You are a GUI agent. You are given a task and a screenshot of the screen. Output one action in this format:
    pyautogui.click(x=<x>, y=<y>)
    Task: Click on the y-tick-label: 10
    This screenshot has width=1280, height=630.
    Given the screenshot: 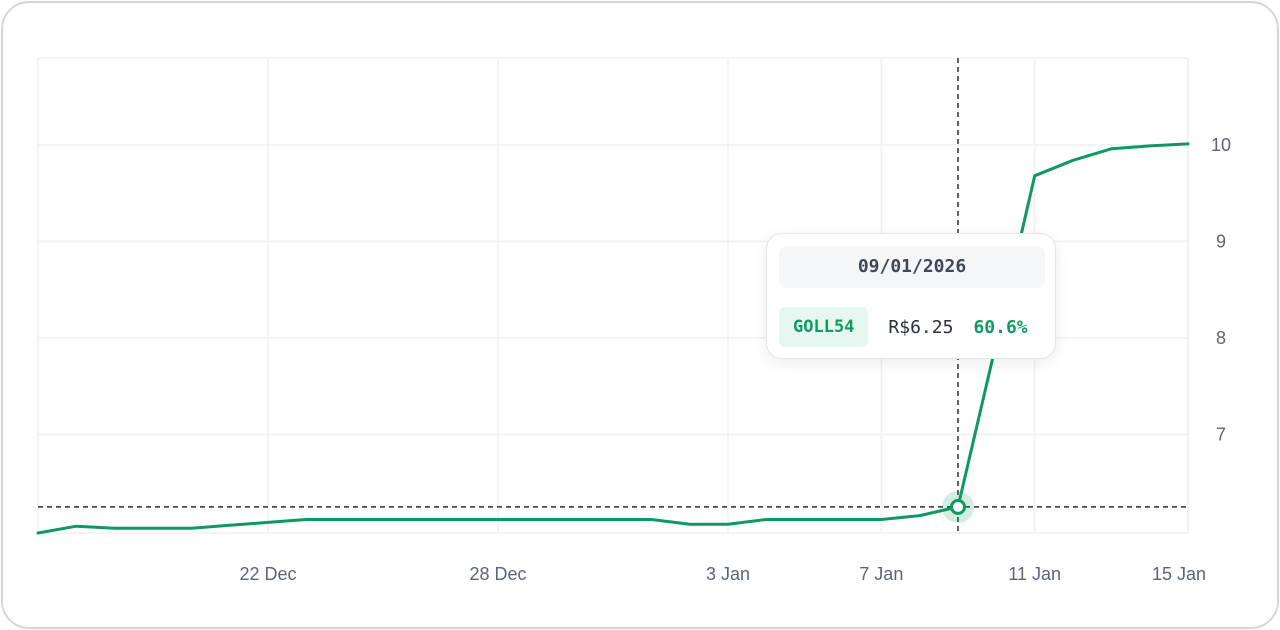 What is the action you would take?
    pyautogui.click(x=1221, y=145)
    